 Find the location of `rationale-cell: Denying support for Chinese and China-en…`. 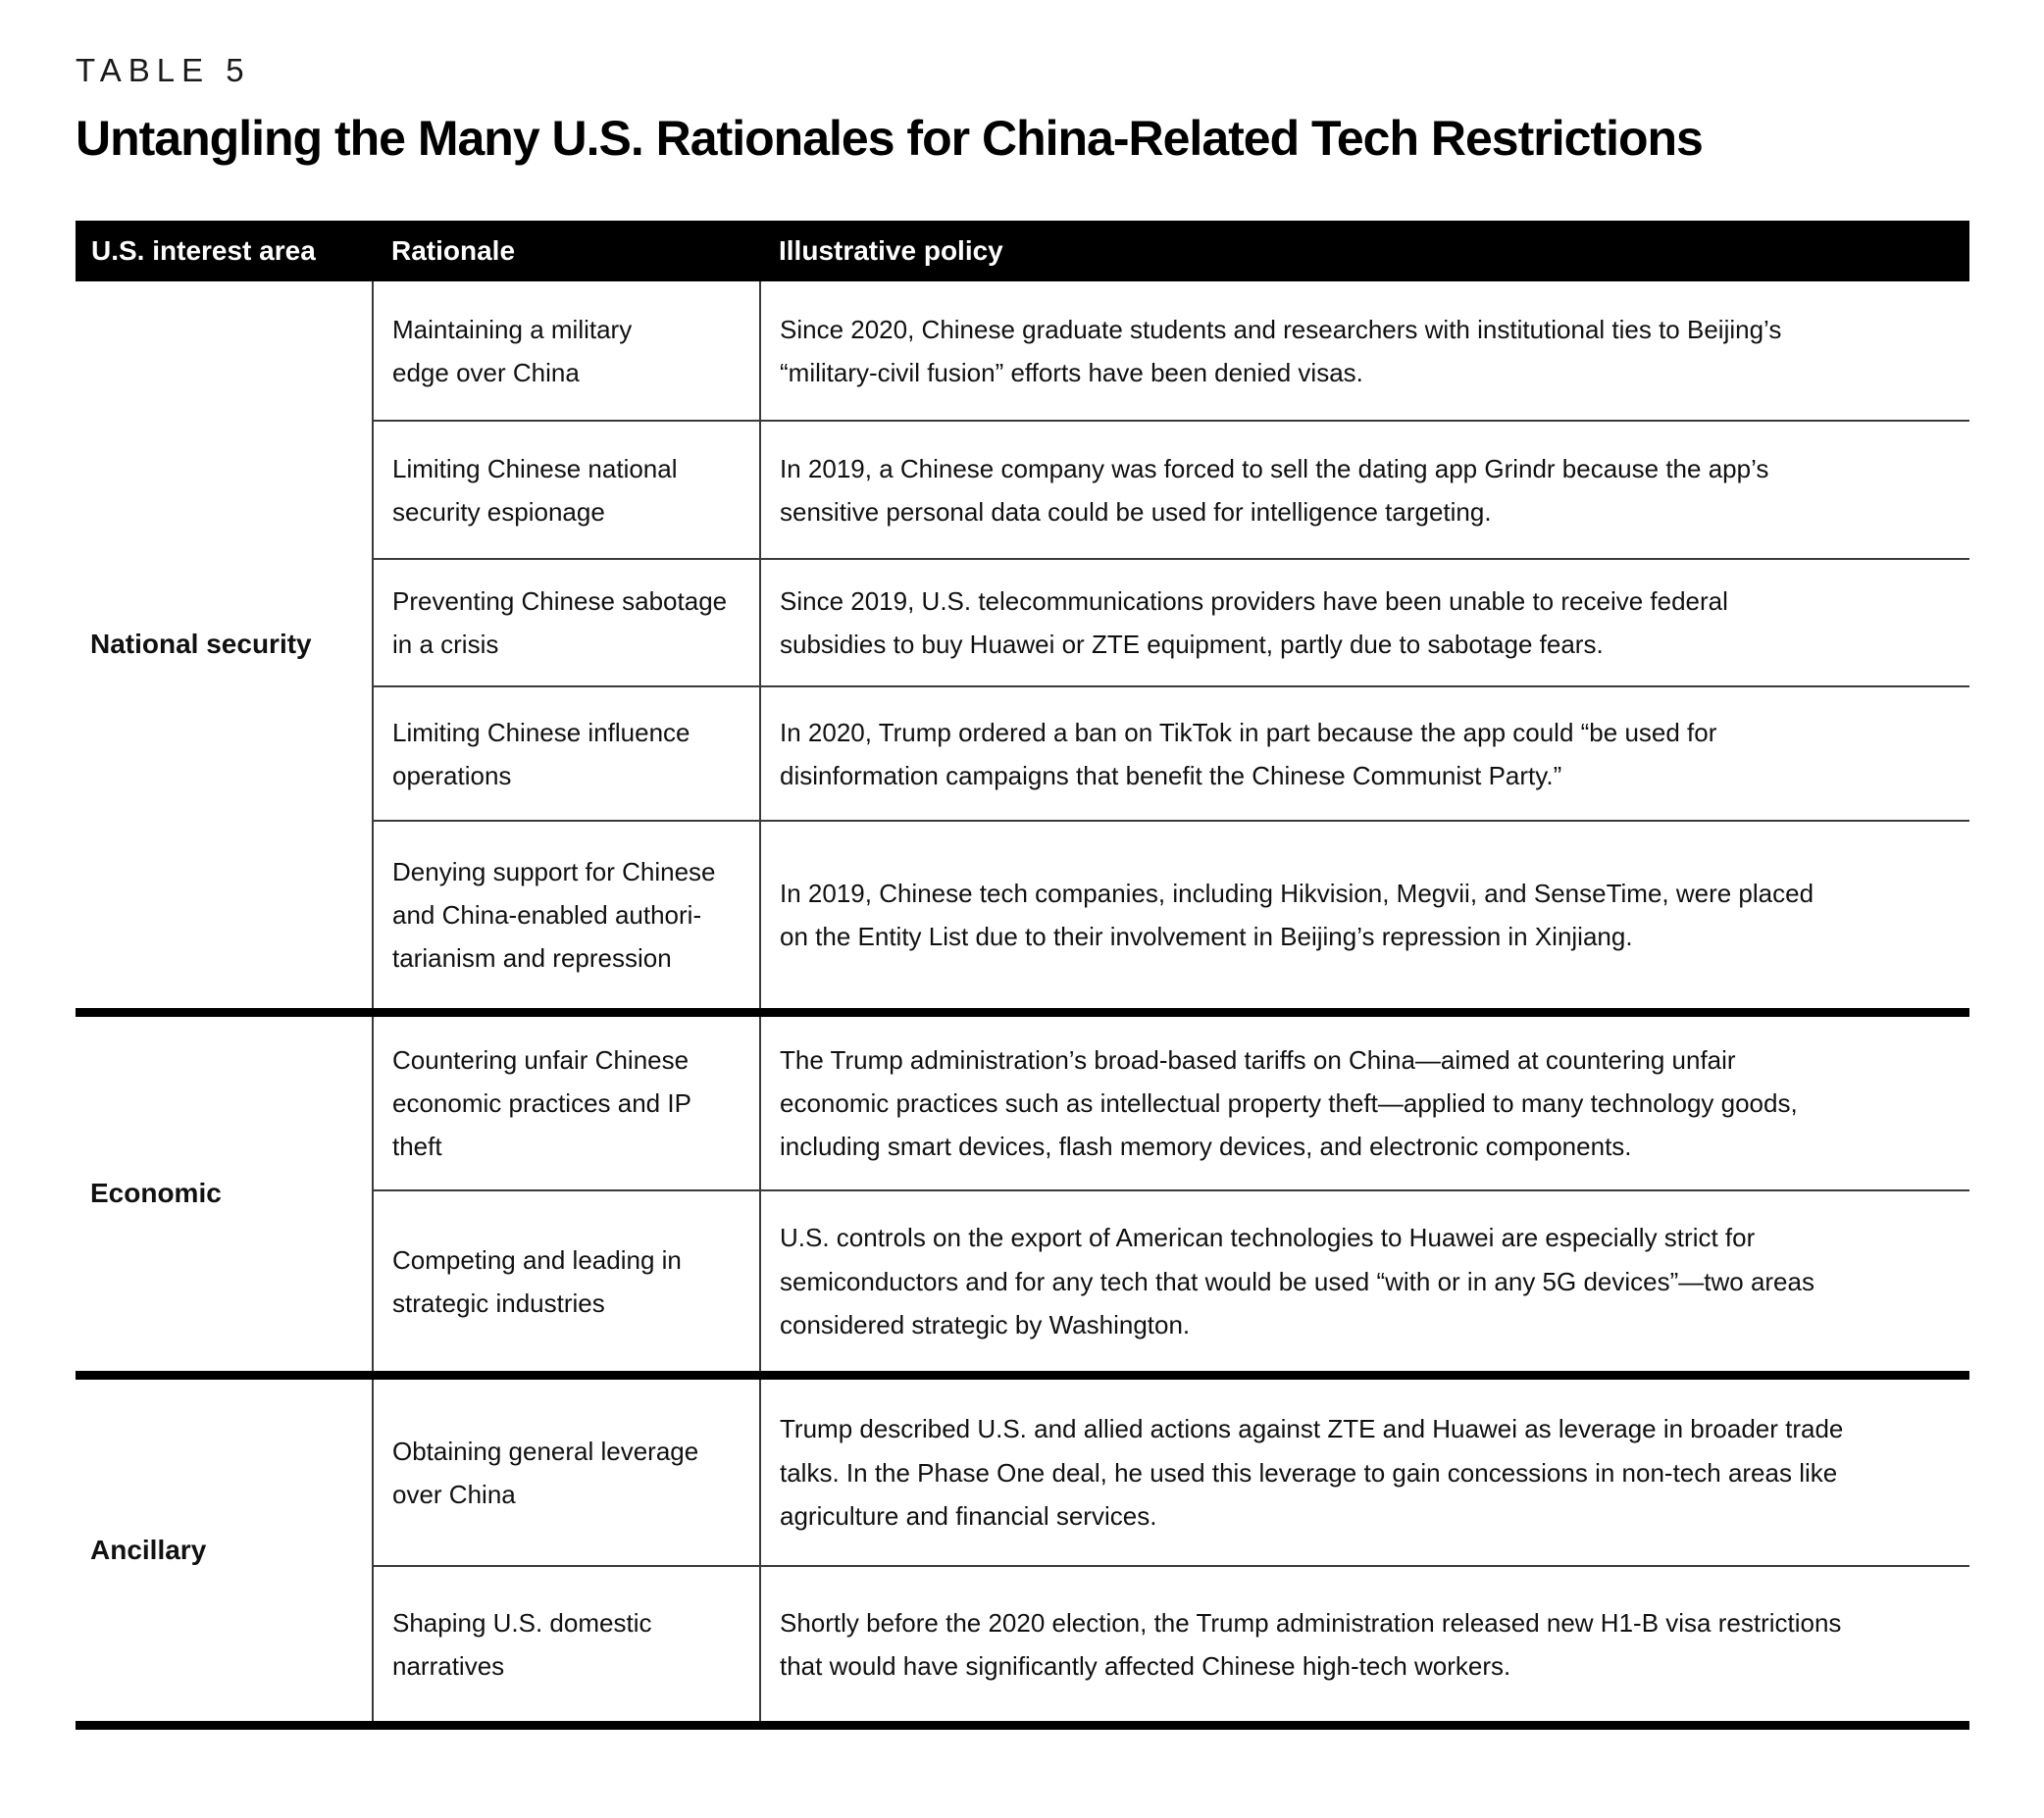

rationale-cell: Denying support for Chinese and China-en… is located at coordinates (567, 916).